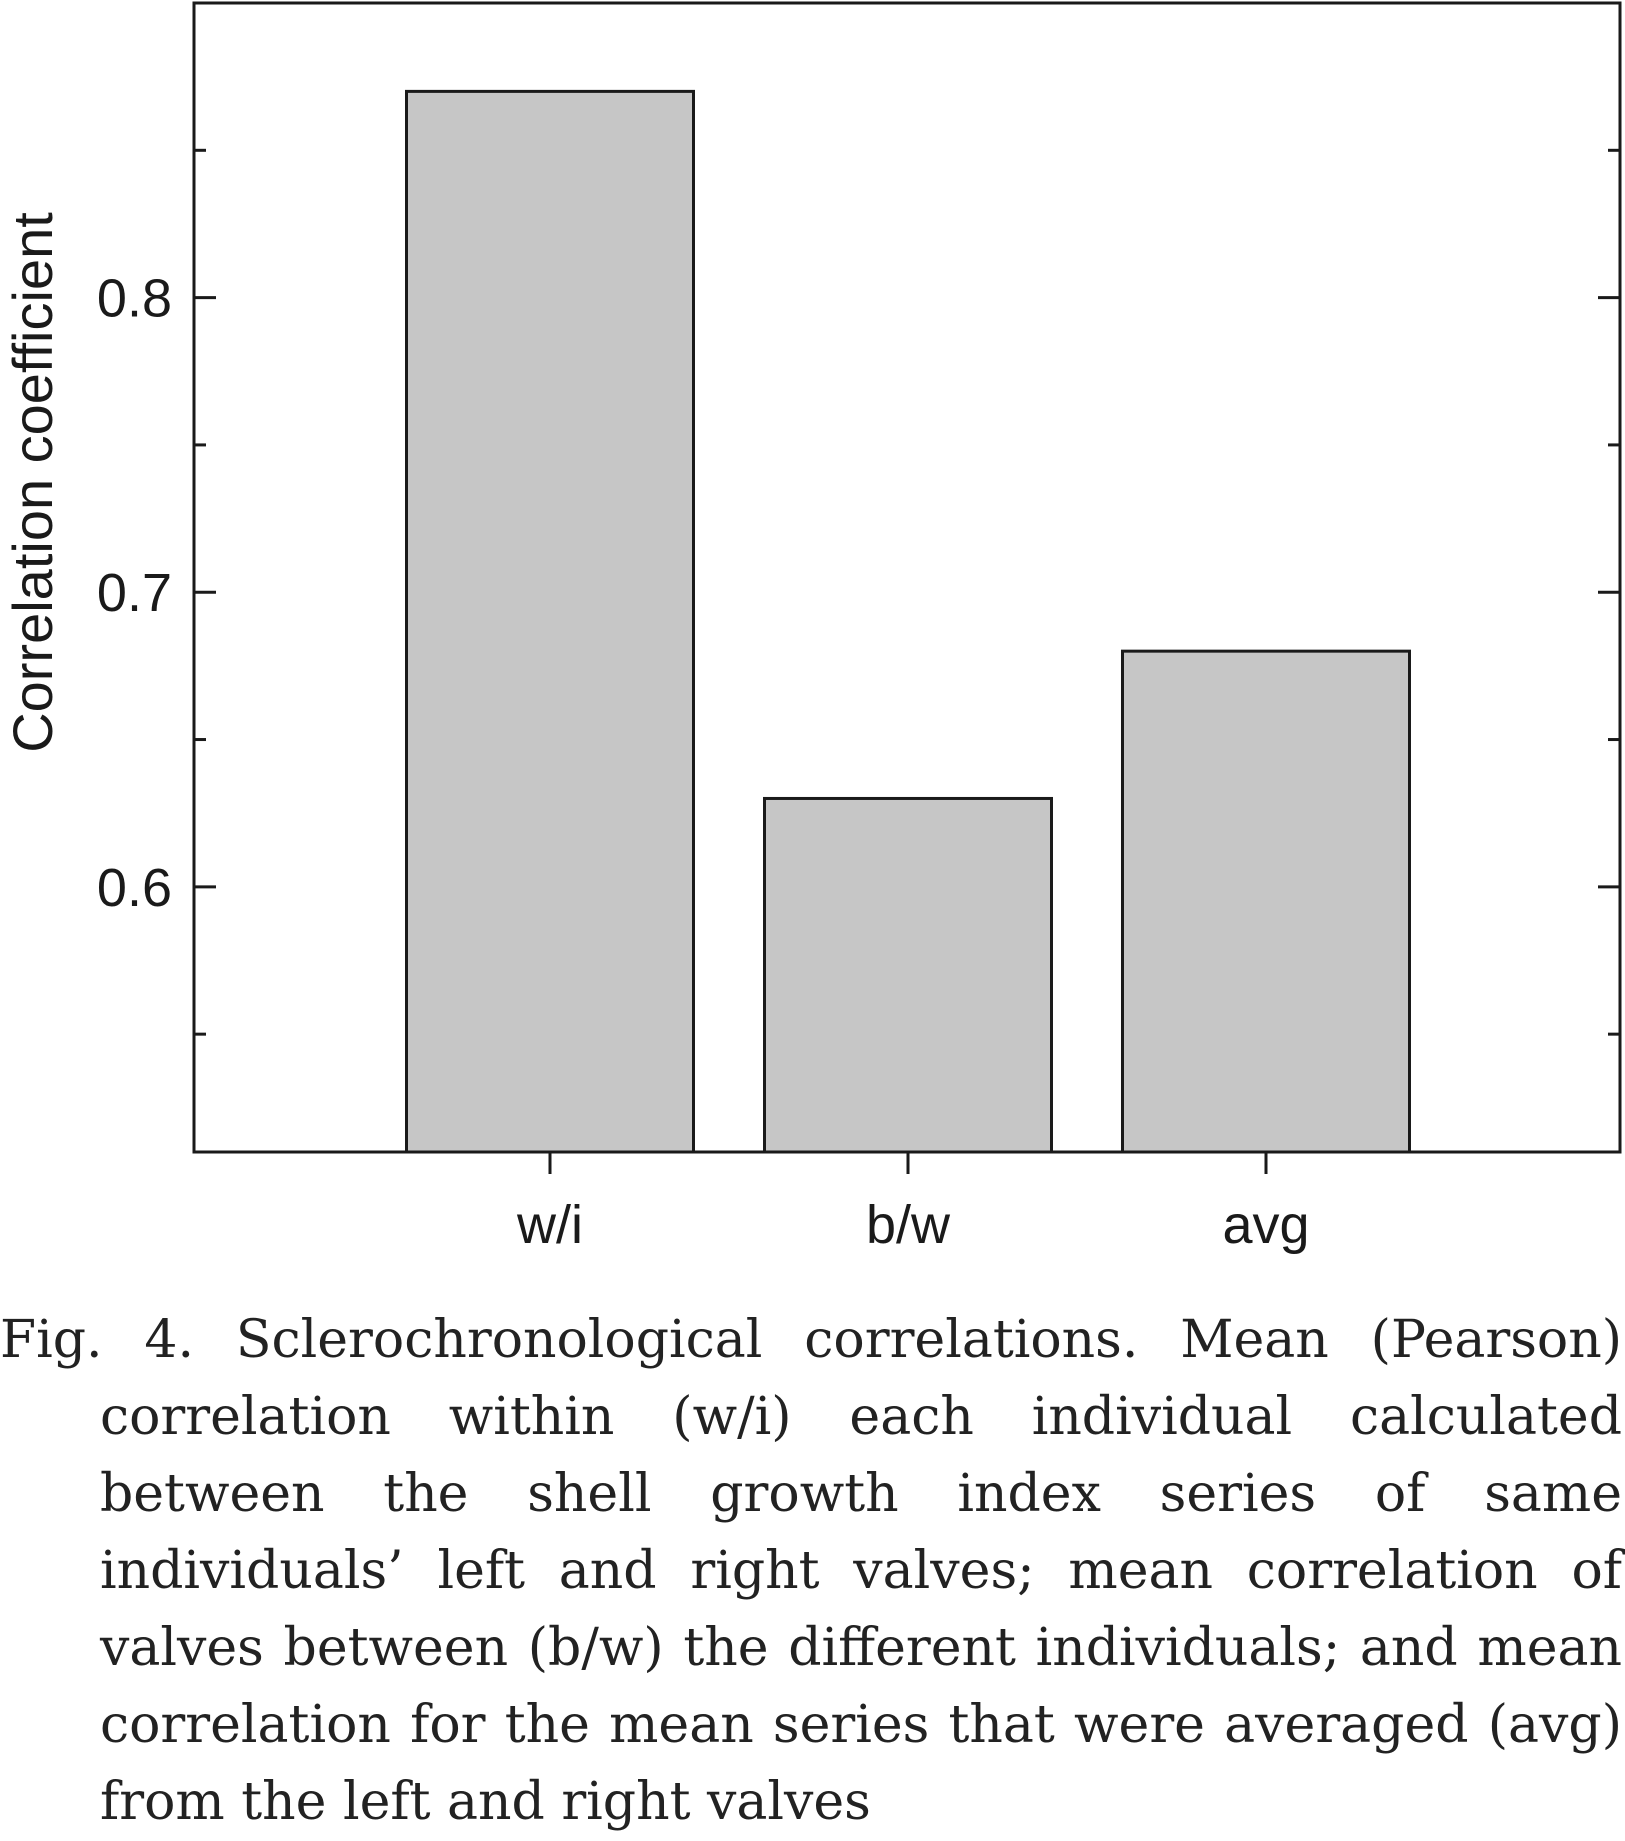  I want to click on x-tick-label: avg, so click(1265, 1225).